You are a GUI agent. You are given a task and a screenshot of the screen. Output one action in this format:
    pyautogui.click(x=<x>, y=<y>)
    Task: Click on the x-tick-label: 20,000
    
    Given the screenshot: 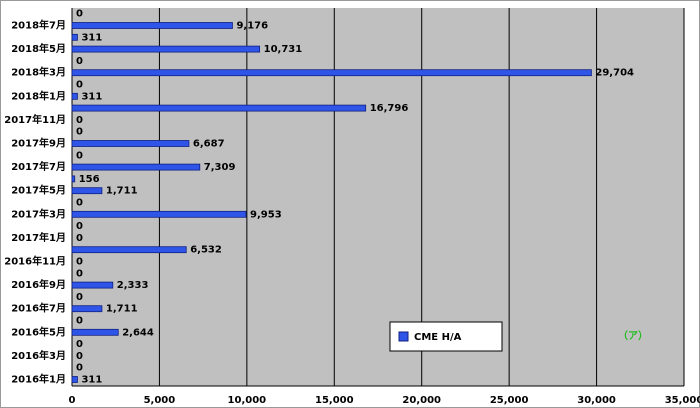 What is the action you would take?
    pyautogui.click(x=421, y=400)
    